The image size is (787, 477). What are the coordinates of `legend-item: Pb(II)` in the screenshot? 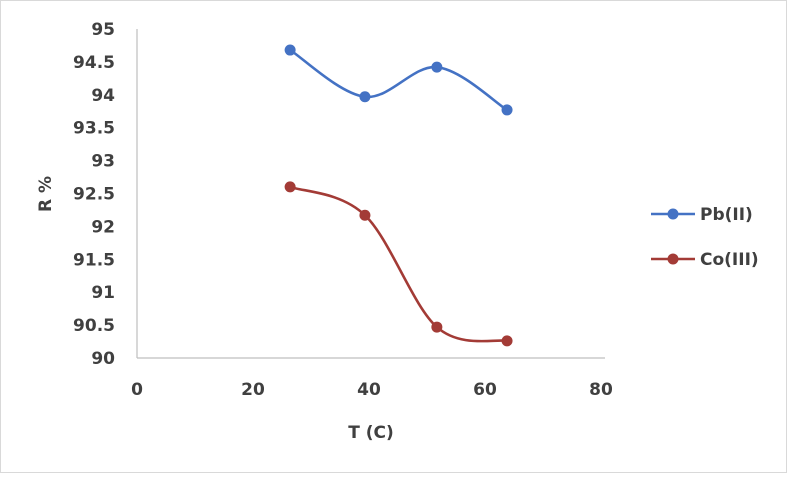 It's located at (702, 215).